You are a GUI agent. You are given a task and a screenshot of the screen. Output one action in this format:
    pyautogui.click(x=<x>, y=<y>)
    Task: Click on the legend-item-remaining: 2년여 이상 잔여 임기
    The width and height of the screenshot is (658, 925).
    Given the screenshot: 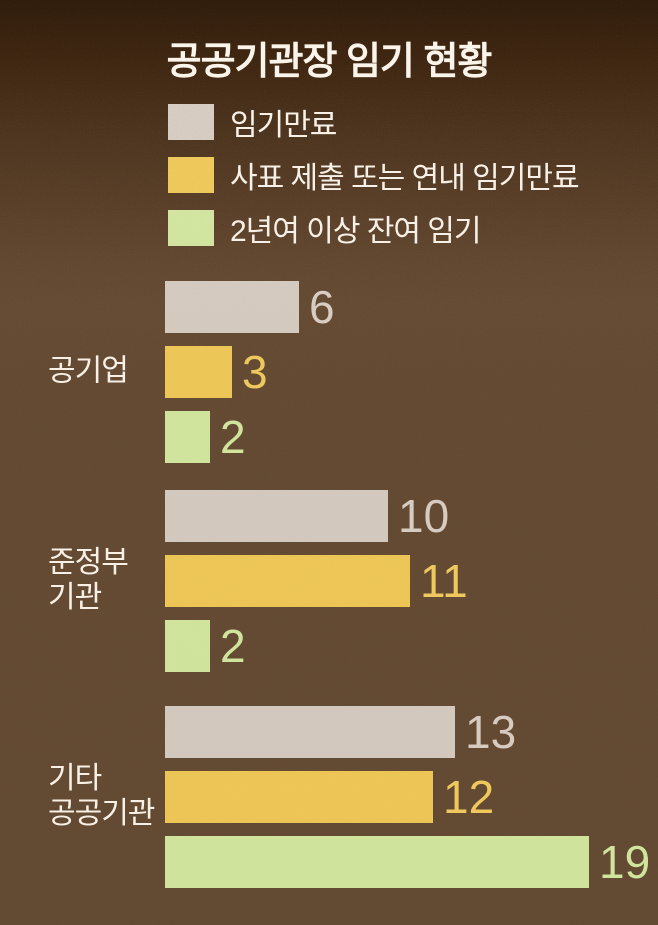 What is the action you would take?
    pyautogui.click(x=373, y=229)
    